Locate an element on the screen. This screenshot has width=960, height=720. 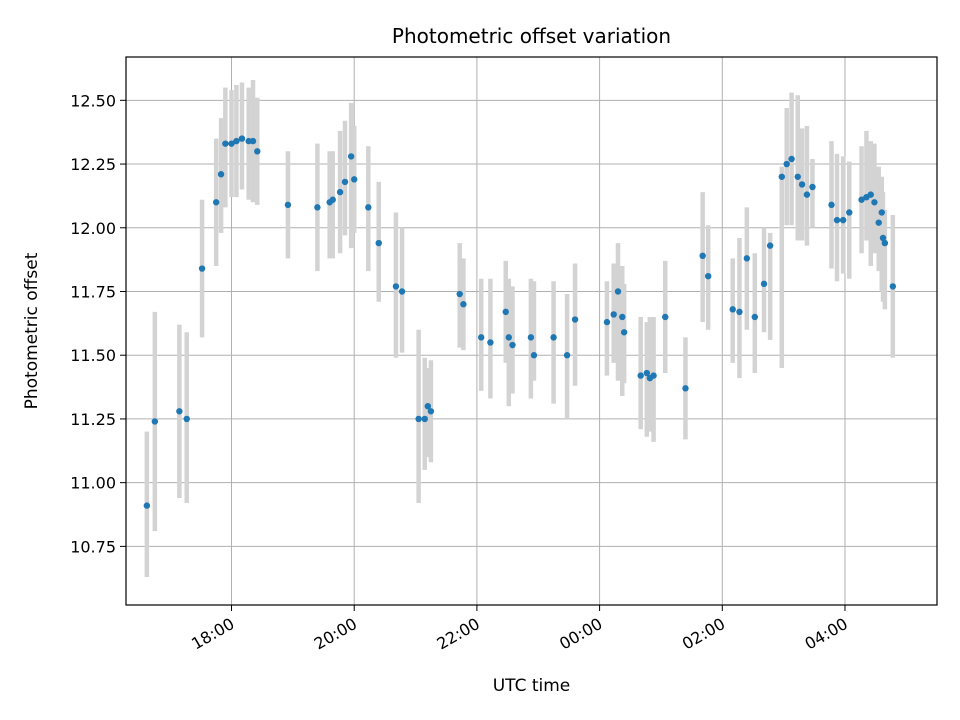
y-tick-label: 11.25 is located at coordinates (93, 419).